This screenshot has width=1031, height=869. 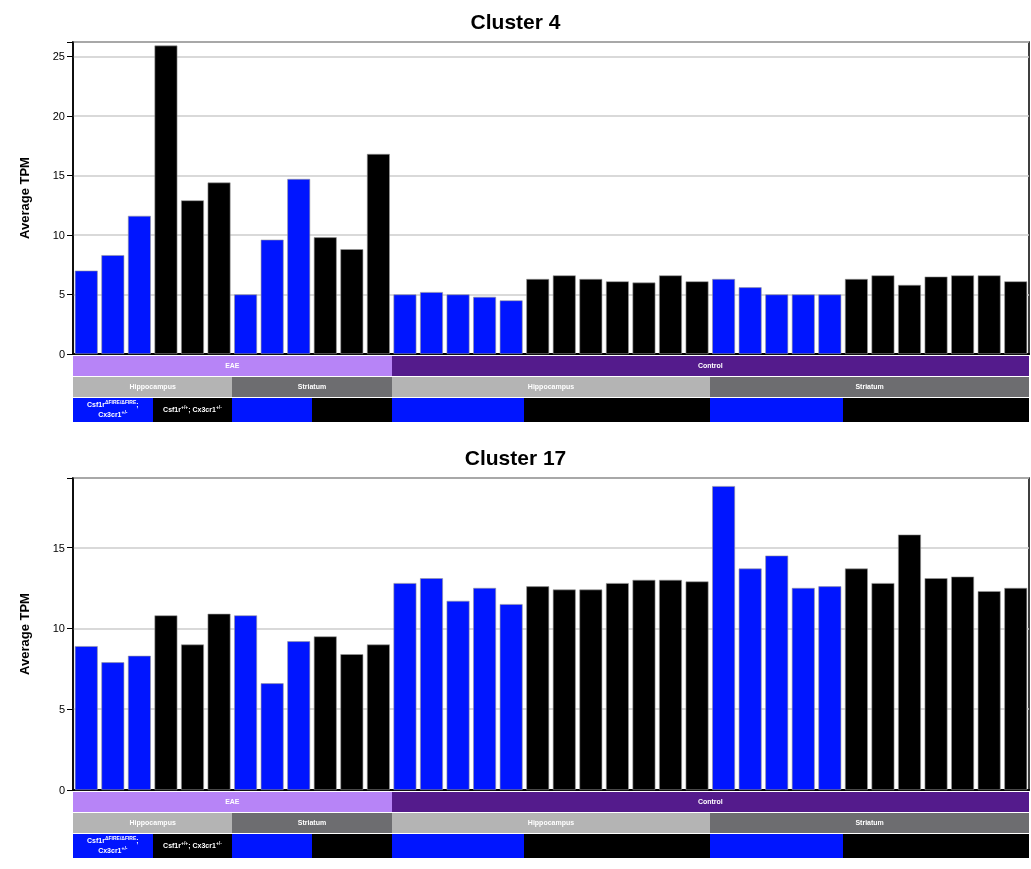 I want to click on y-tick-label: 25, so click(x=58, y=56).